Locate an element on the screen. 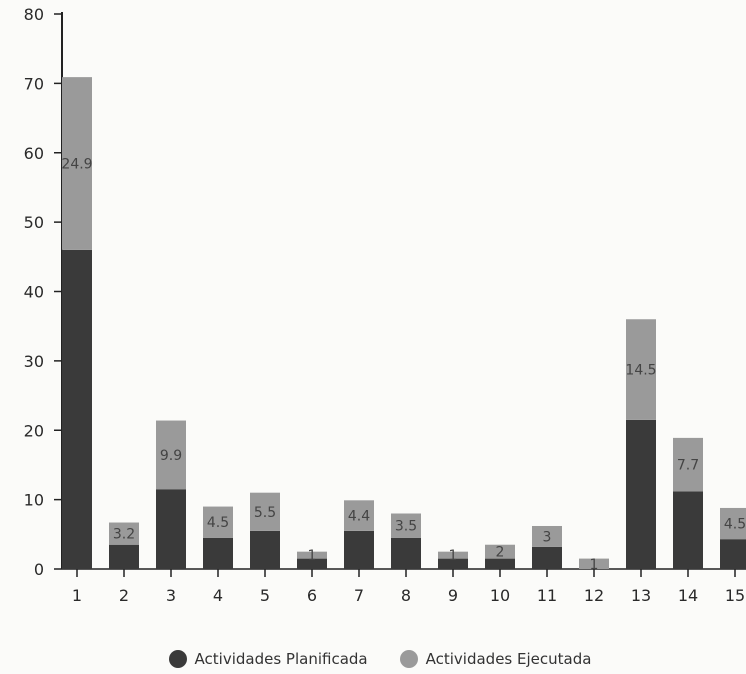  legend-label-planned: Actividades Planificada is located at coordinates (281, 659).